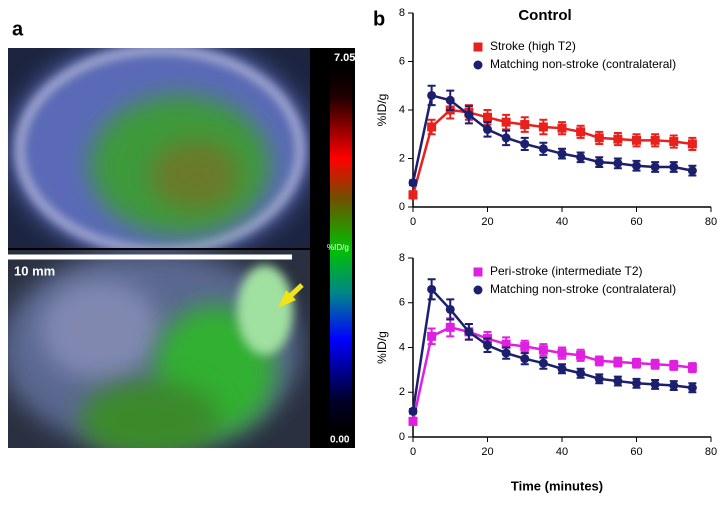  I want to click on scale-bar-label: 10 mm, so click(34, 270).